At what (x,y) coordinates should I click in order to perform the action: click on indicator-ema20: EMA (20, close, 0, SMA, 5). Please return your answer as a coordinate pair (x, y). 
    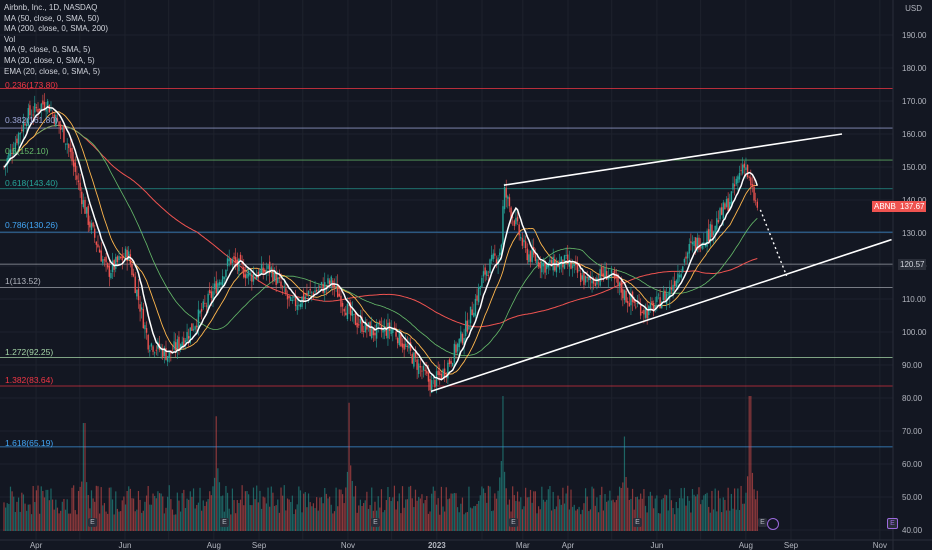
    Looking at the image, I should click on (52, 71).